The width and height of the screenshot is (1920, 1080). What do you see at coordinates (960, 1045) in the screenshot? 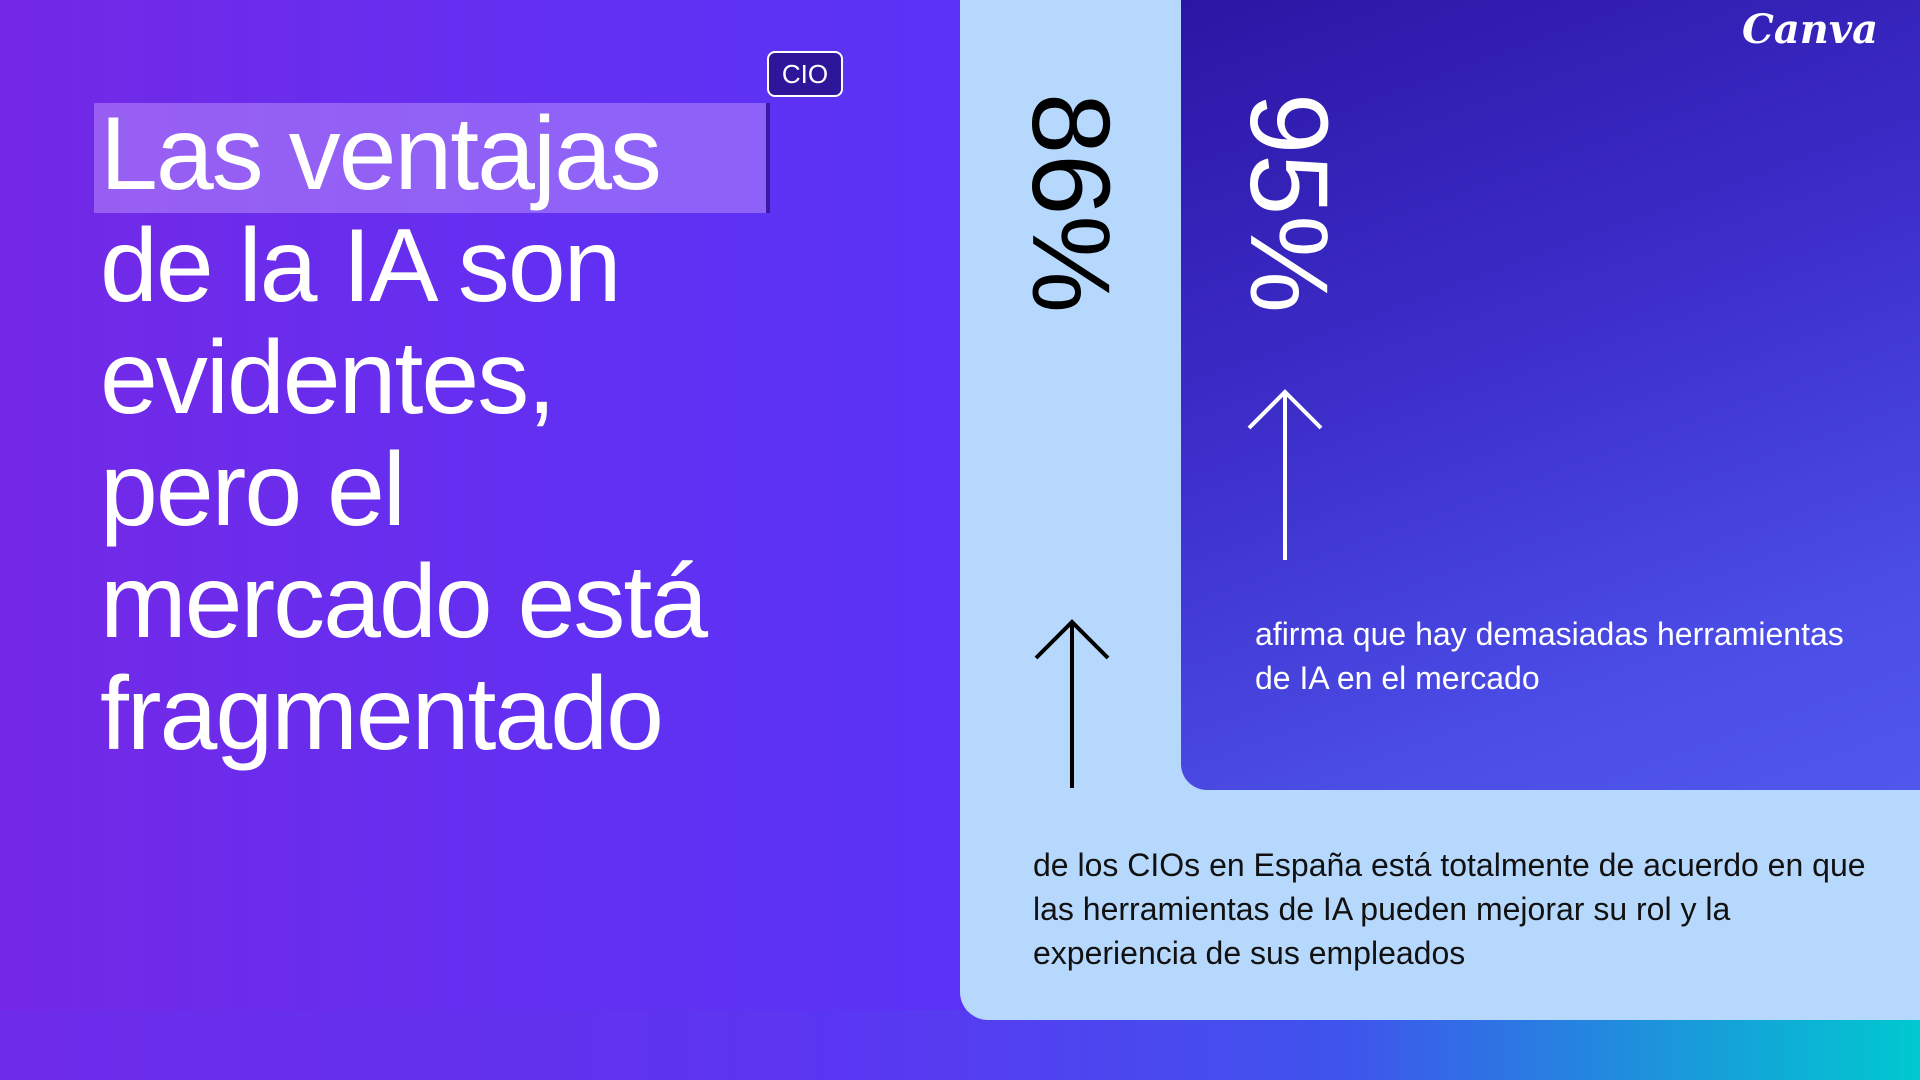
I see `bottom-gradient-strip` at bounding box center [960, 1045].